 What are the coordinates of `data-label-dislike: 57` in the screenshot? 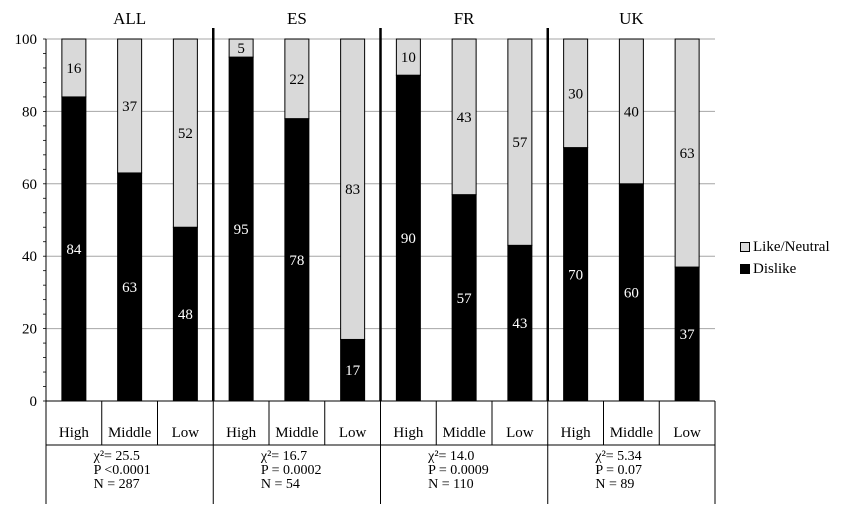 It's located at (465, 299).